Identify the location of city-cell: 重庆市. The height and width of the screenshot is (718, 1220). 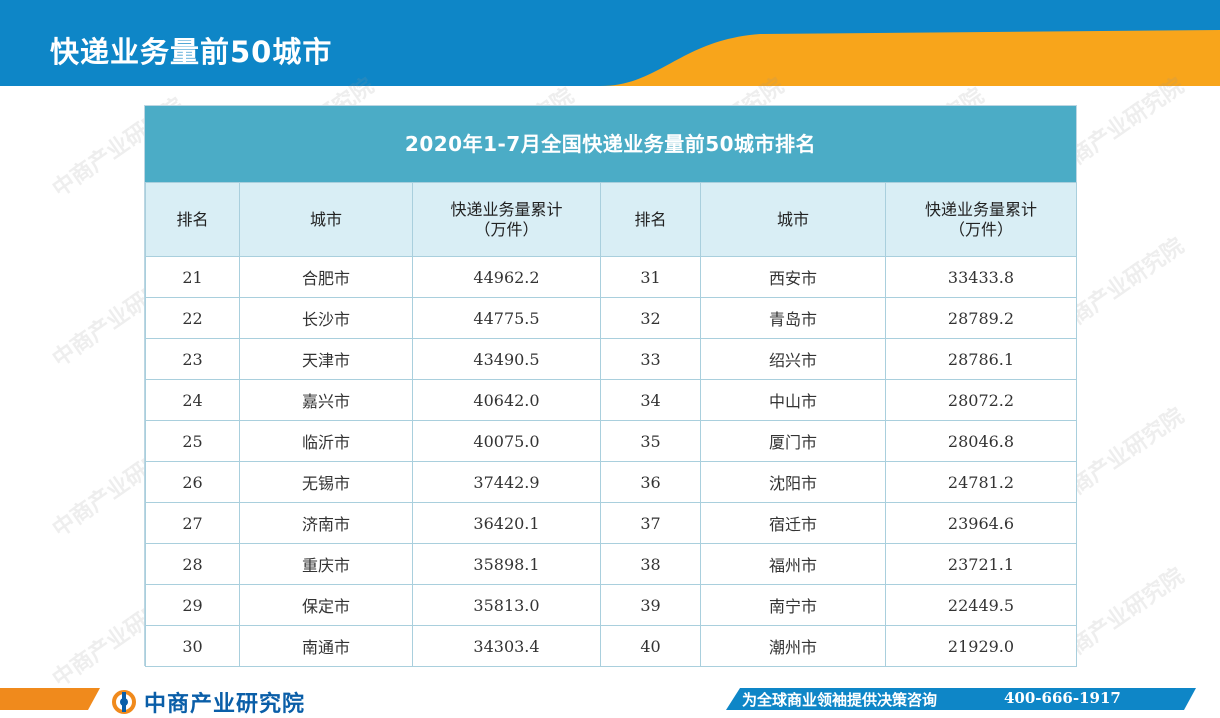
(326, 564).